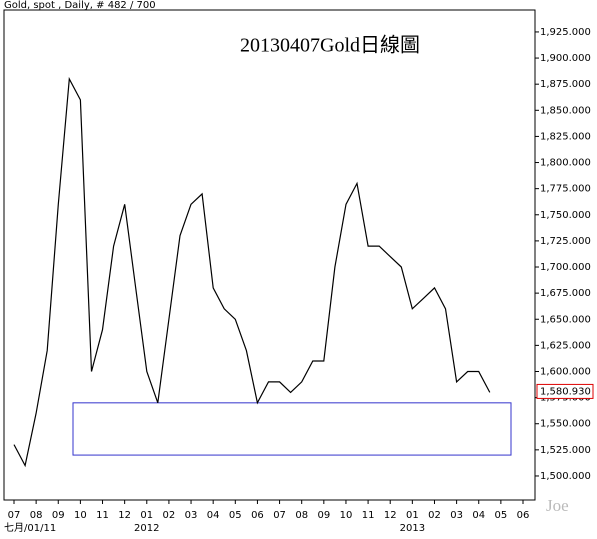  What do you see at coordinates (80, 5) in the screenshot?
I see `header: Gold, spot , Daily, # 482 / 700` at bounding box center [80, 5].